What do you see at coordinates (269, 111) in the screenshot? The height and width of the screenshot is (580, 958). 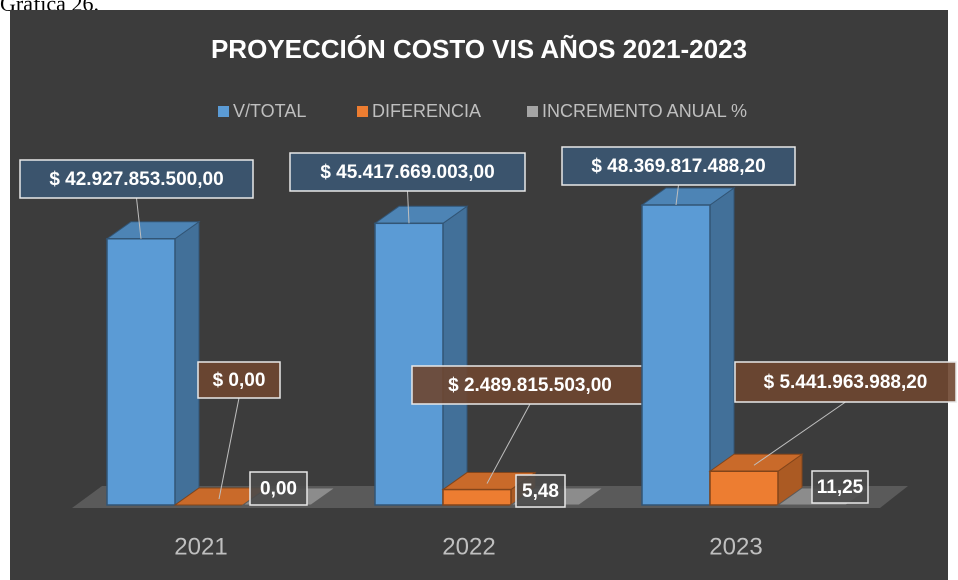 I see `legend-label: V/TOTAL` at bounding box center [269, 111].